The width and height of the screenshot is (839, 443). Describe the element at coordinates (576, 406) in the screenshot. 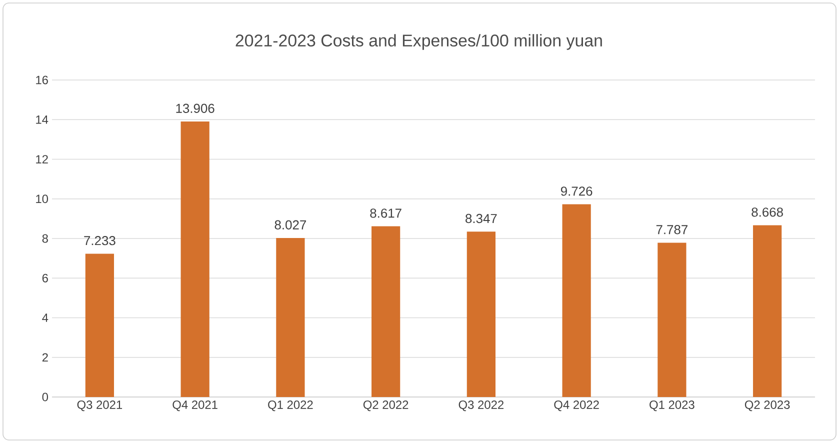

I see `x-tick-label: Q4 2022` at that location.